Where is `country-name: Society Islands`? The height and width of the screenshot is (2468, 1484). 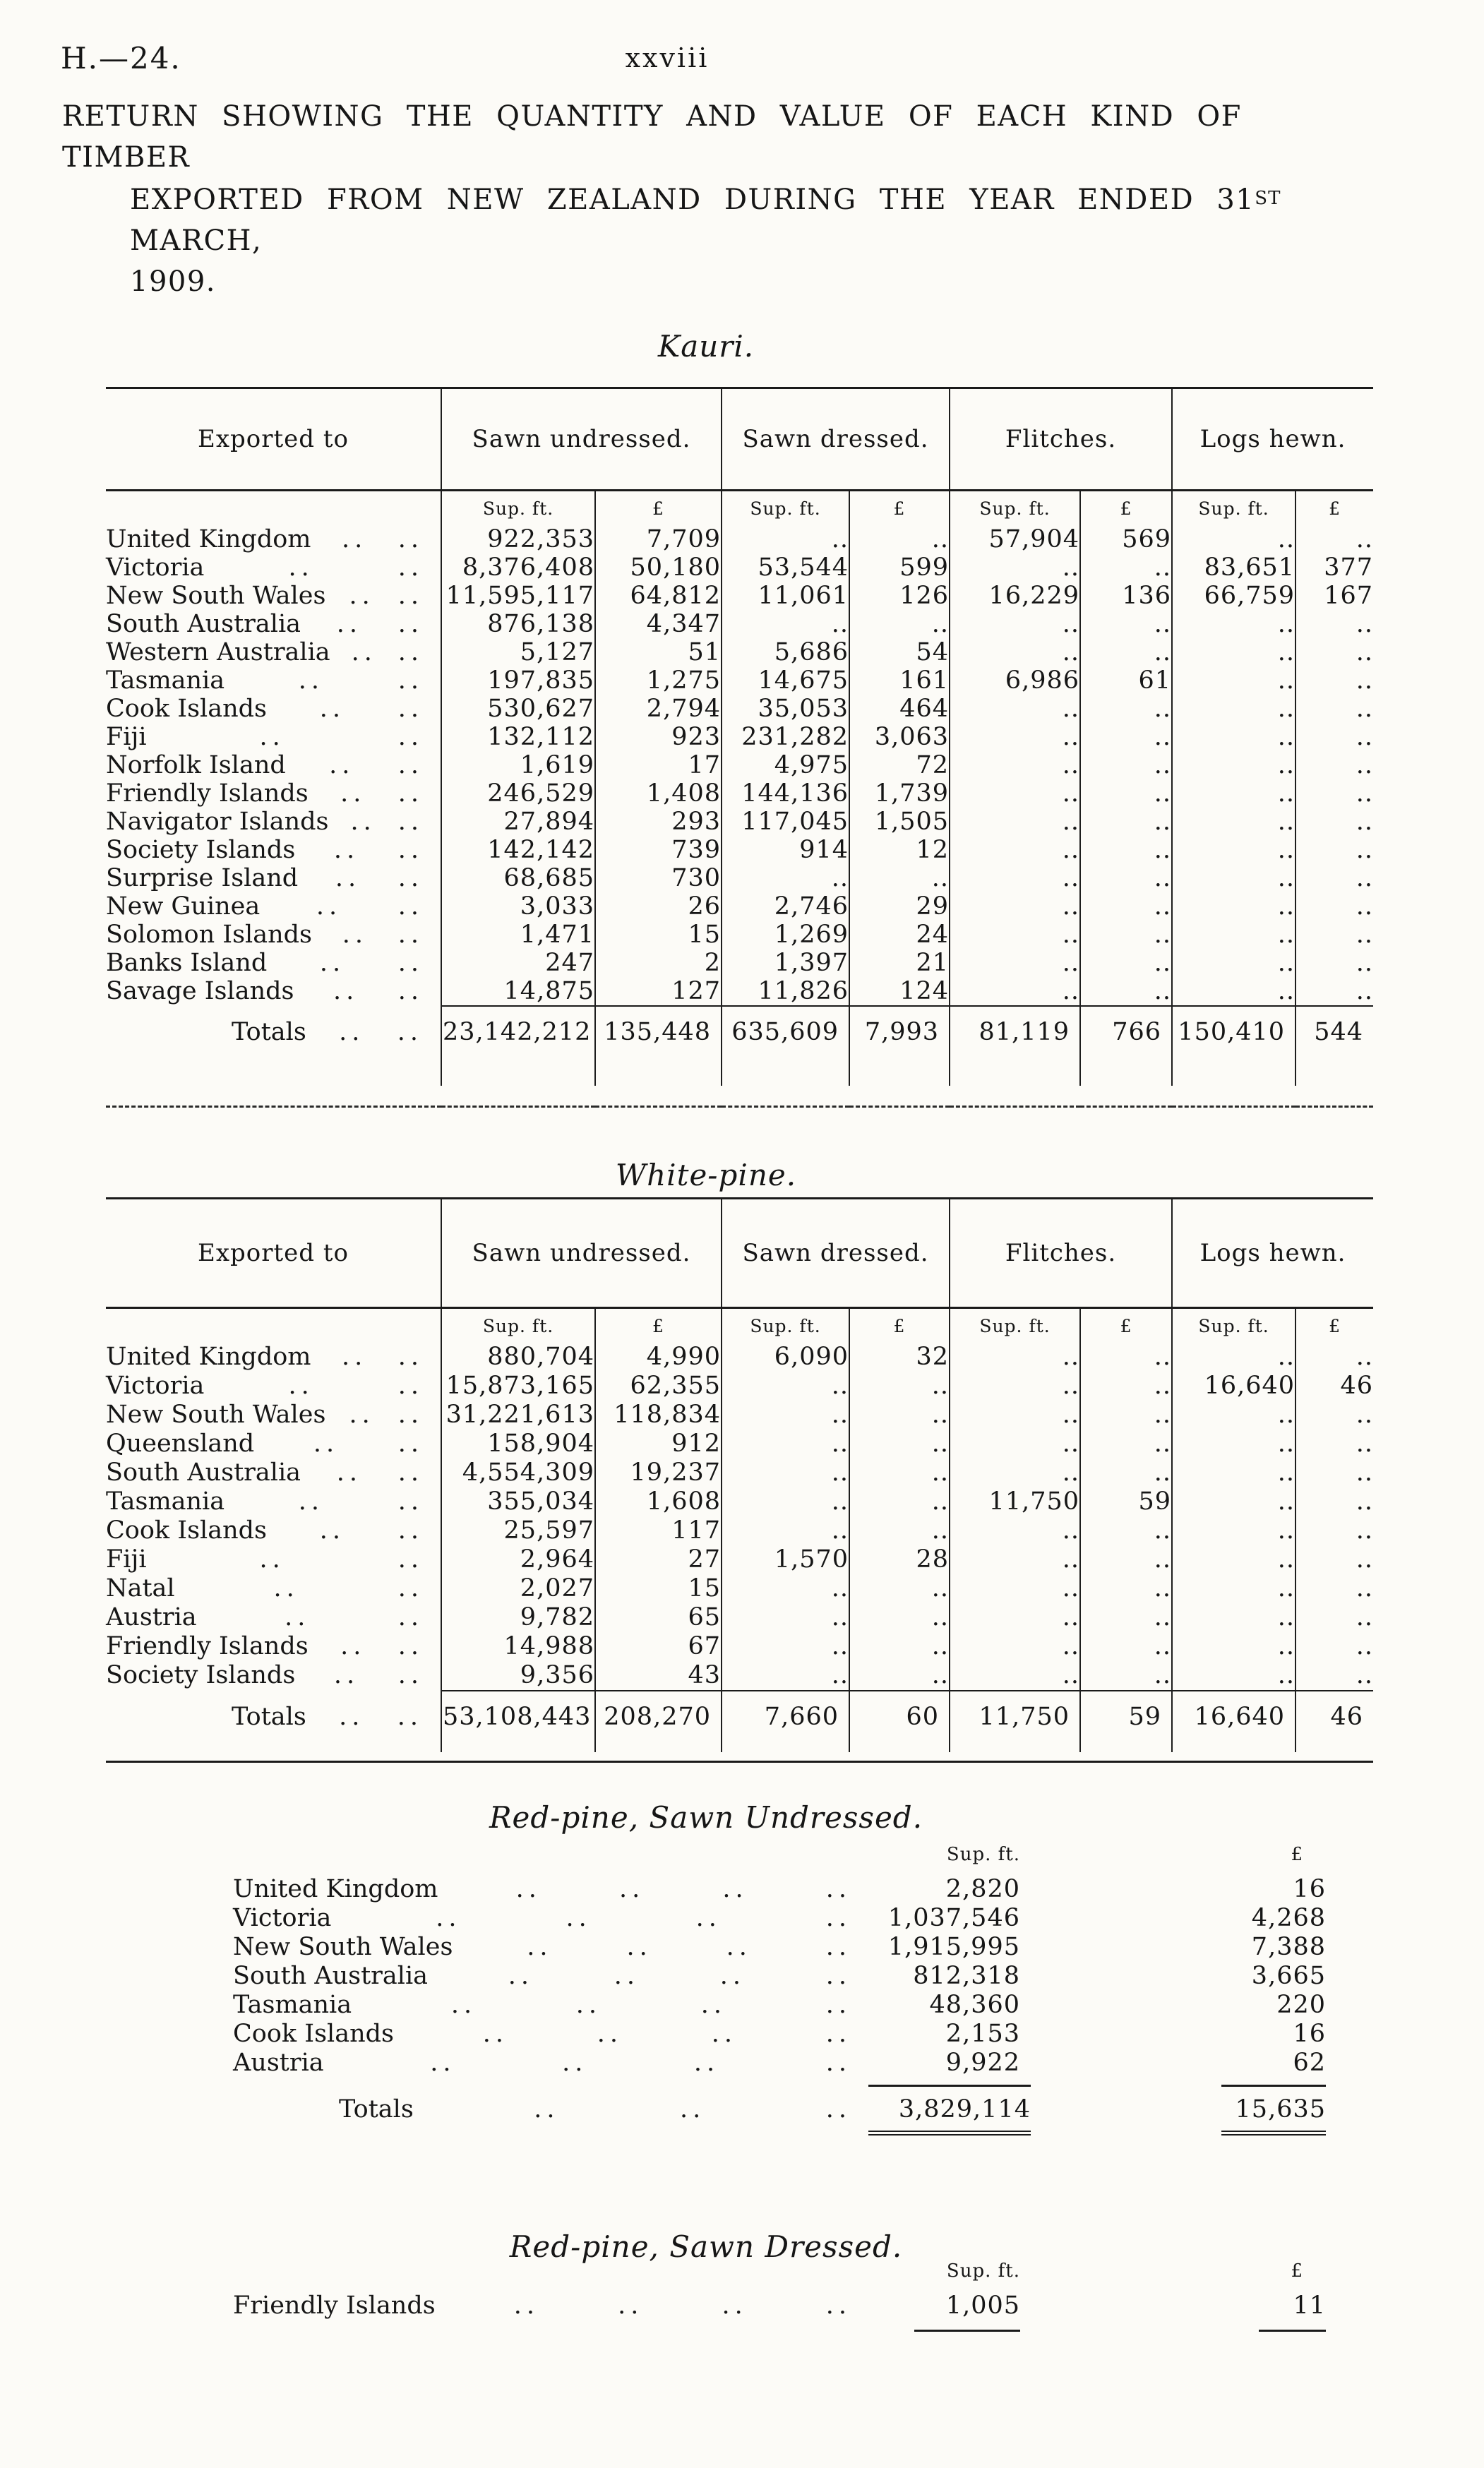 country-name: Society Islands is located at coordinates (201, 850).